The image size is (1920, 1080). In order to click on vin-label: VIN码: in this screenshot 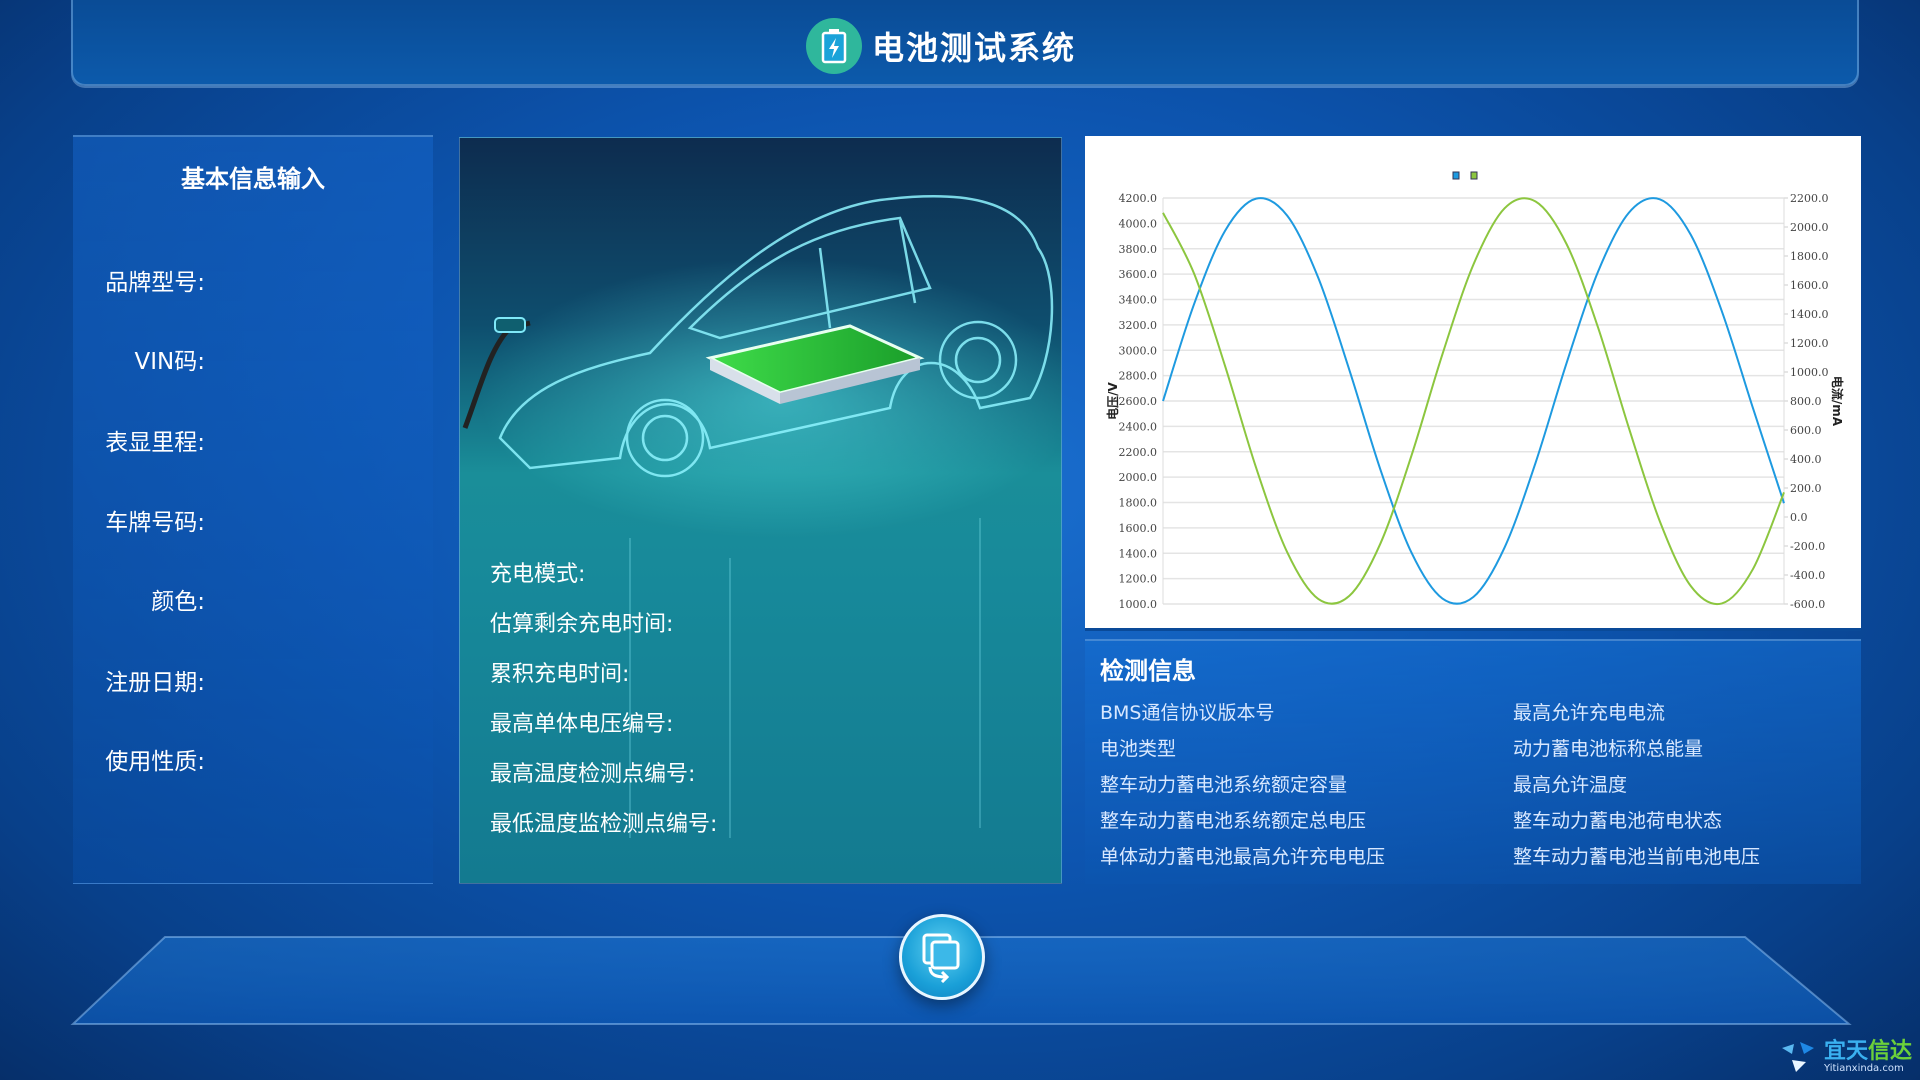, I will do `click(169, 362)`.